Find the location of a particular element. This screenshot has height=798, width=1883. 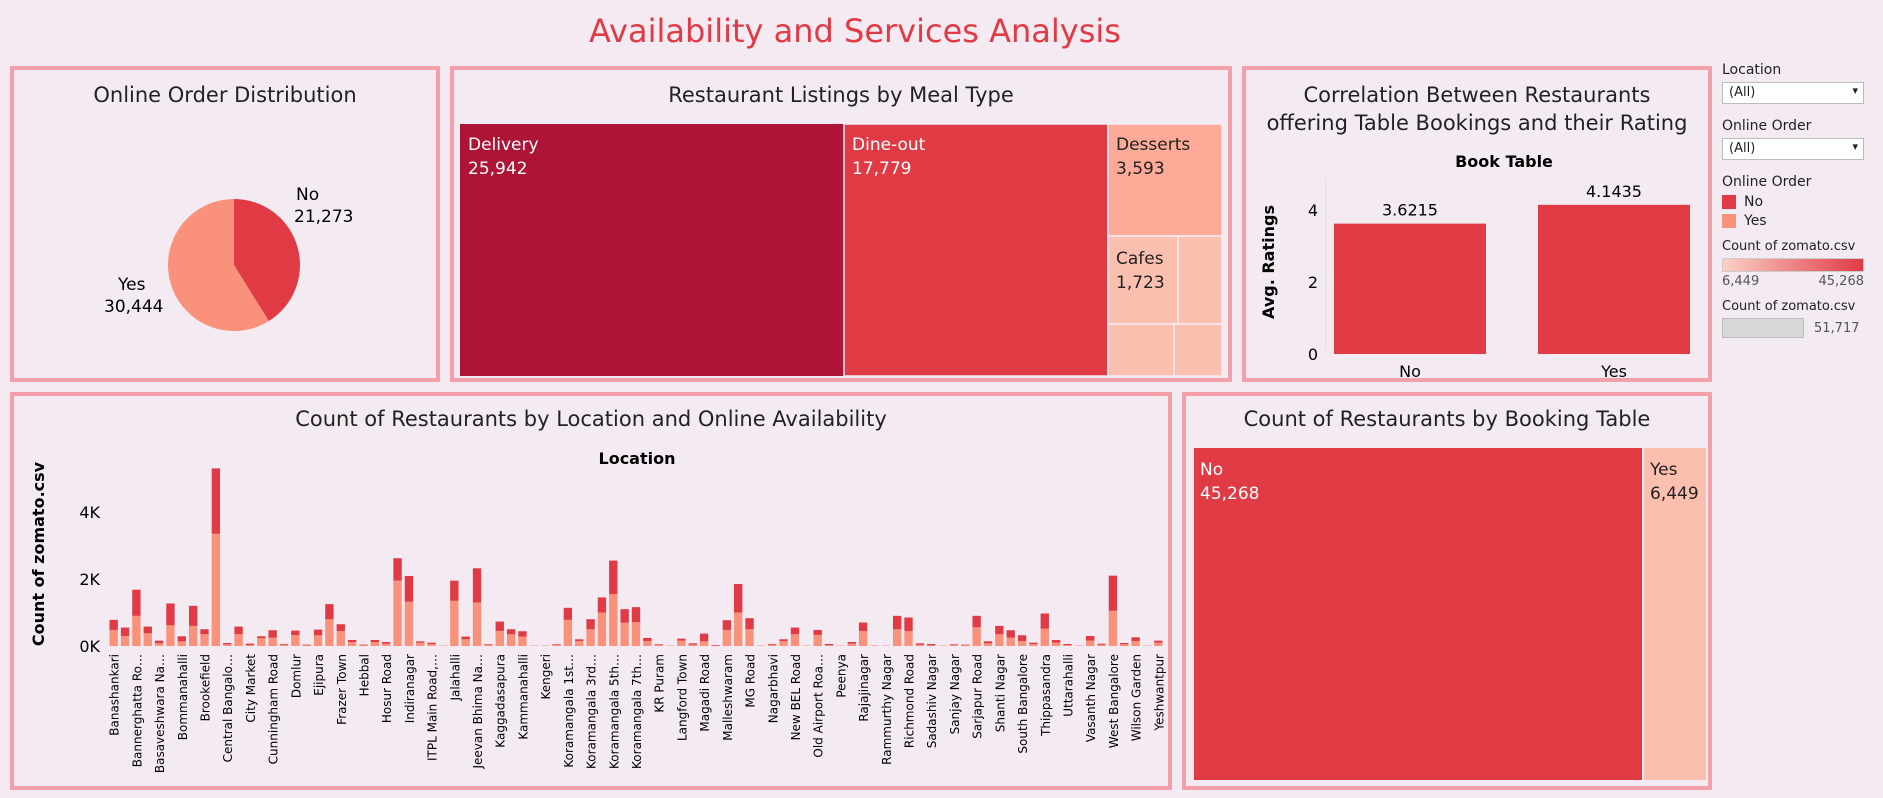

online-filter-dropdown: (All) ▾ is located at coordinates (1793, 149).